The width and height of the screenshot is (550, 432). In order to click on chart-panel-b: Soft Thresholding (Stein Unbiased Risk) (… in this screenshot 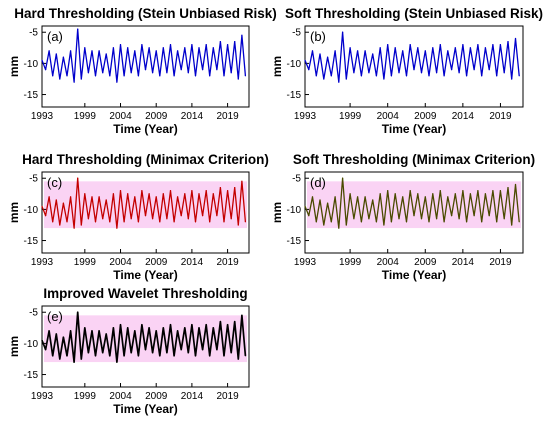, I will do `click(406, 71)`.